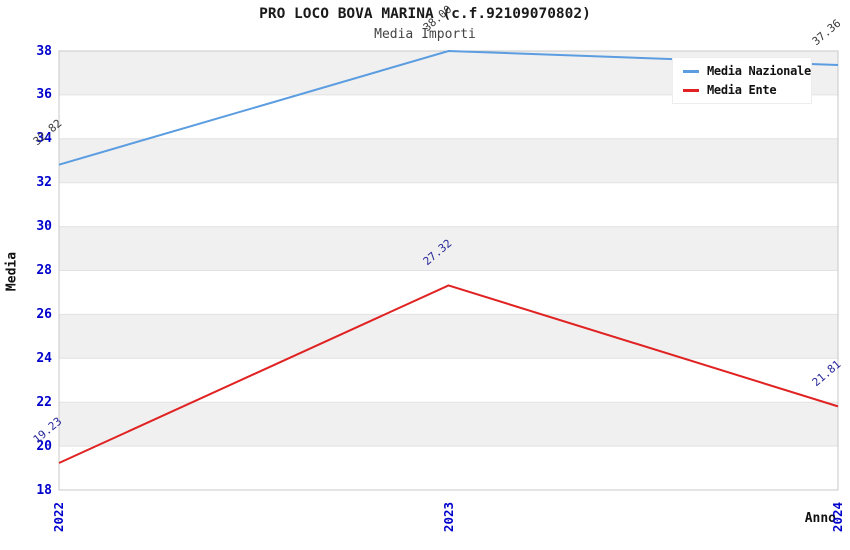 The height and width of the screenshot is (550, 850). Describe the element at coordinates (425, 14) in the screenshot. I see `chart-title: PRO LOCO BOVA MARINA (c.f.92109070802)` at that location.